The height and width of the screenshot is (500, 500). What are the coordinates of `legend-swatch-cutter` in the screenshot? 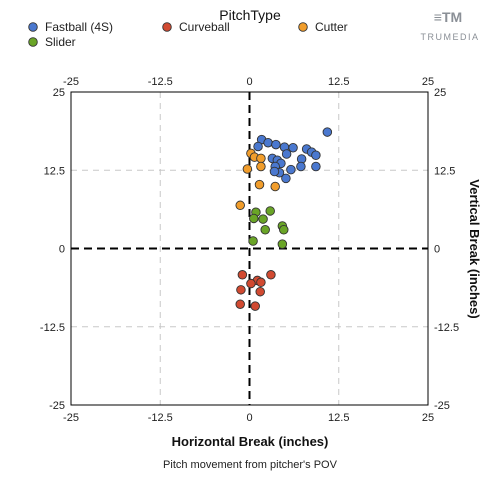 It's located at (303, 27).